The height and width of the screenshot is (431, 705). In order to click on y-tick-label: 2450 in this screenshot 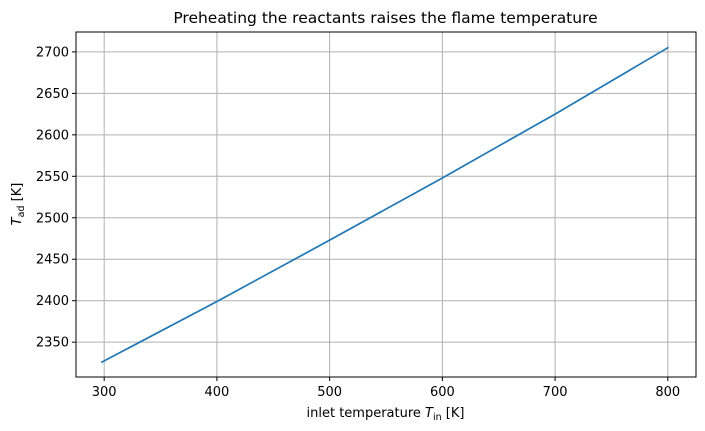, I will do `click(52, 260)`.